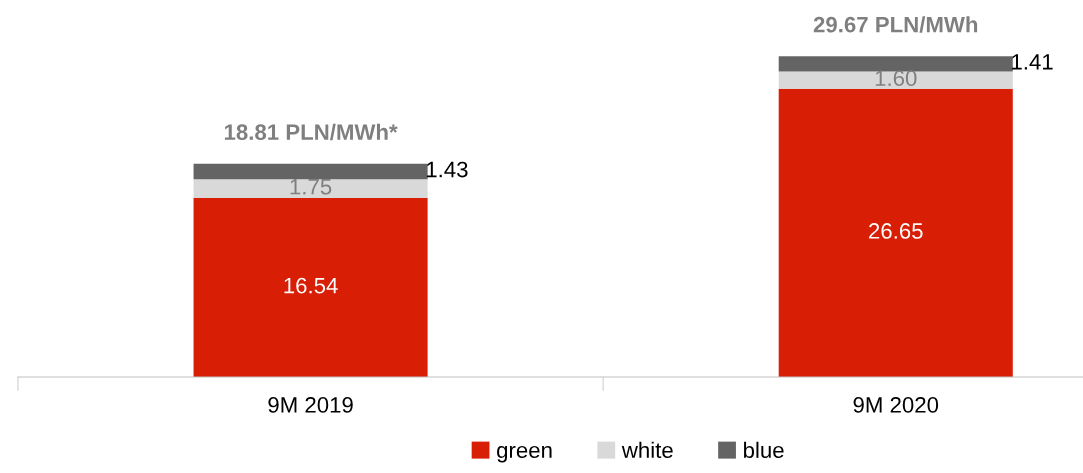 This screenshot has width=1083, height=473. Describe the element at coordinates (524, 454) in the screenshot. I see `legend-label: green` at that location.